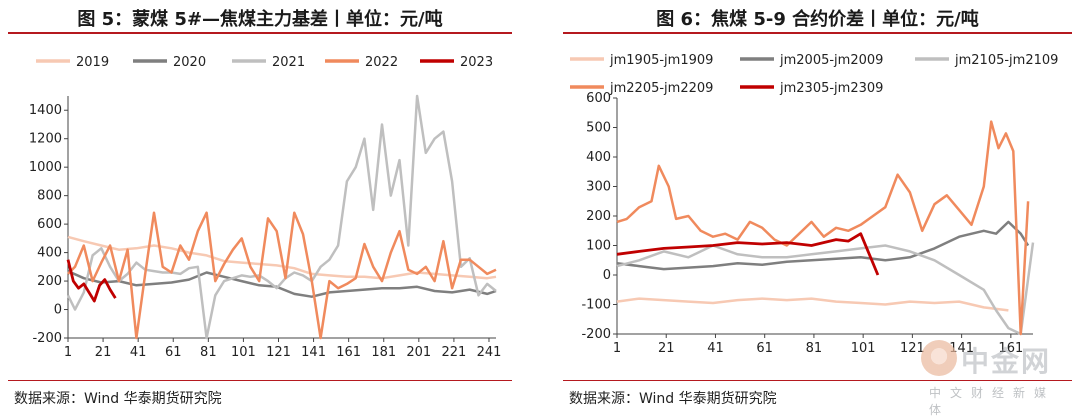  I want to click on series-line-jm2005-jm2009, so click(823, 245).